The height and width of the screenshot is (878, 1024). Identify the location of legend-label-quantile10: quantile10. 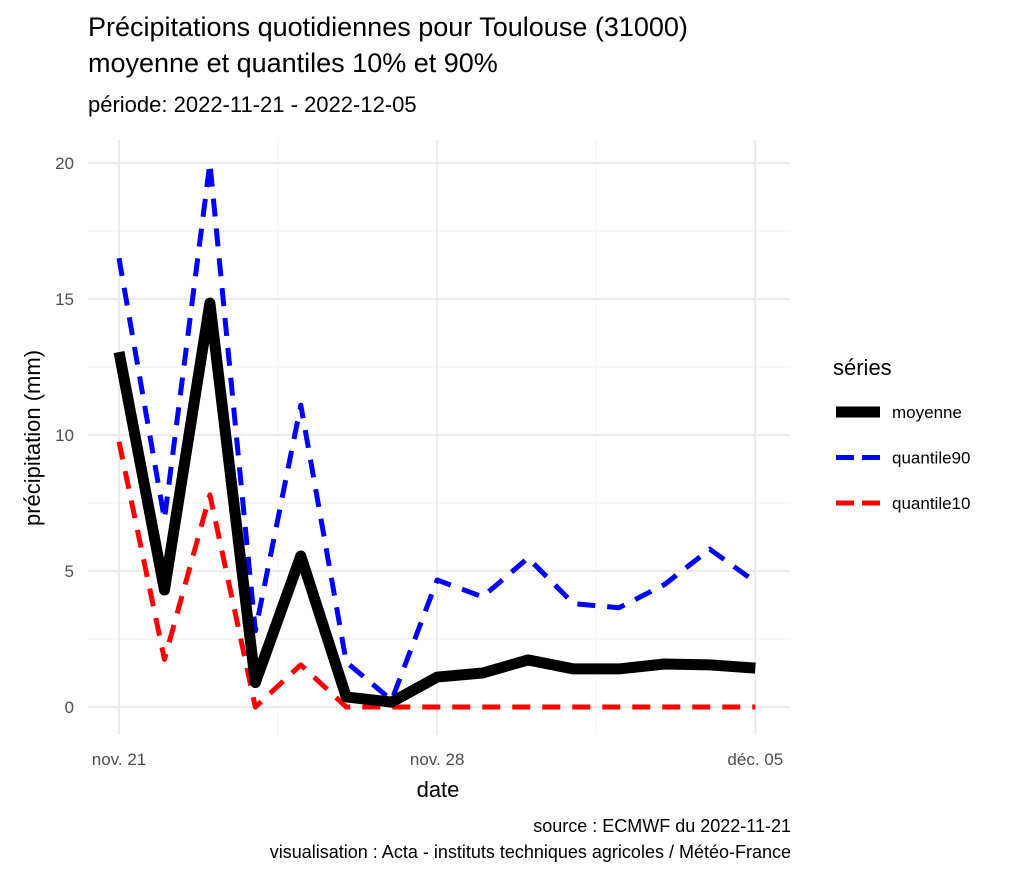
(931, 503).